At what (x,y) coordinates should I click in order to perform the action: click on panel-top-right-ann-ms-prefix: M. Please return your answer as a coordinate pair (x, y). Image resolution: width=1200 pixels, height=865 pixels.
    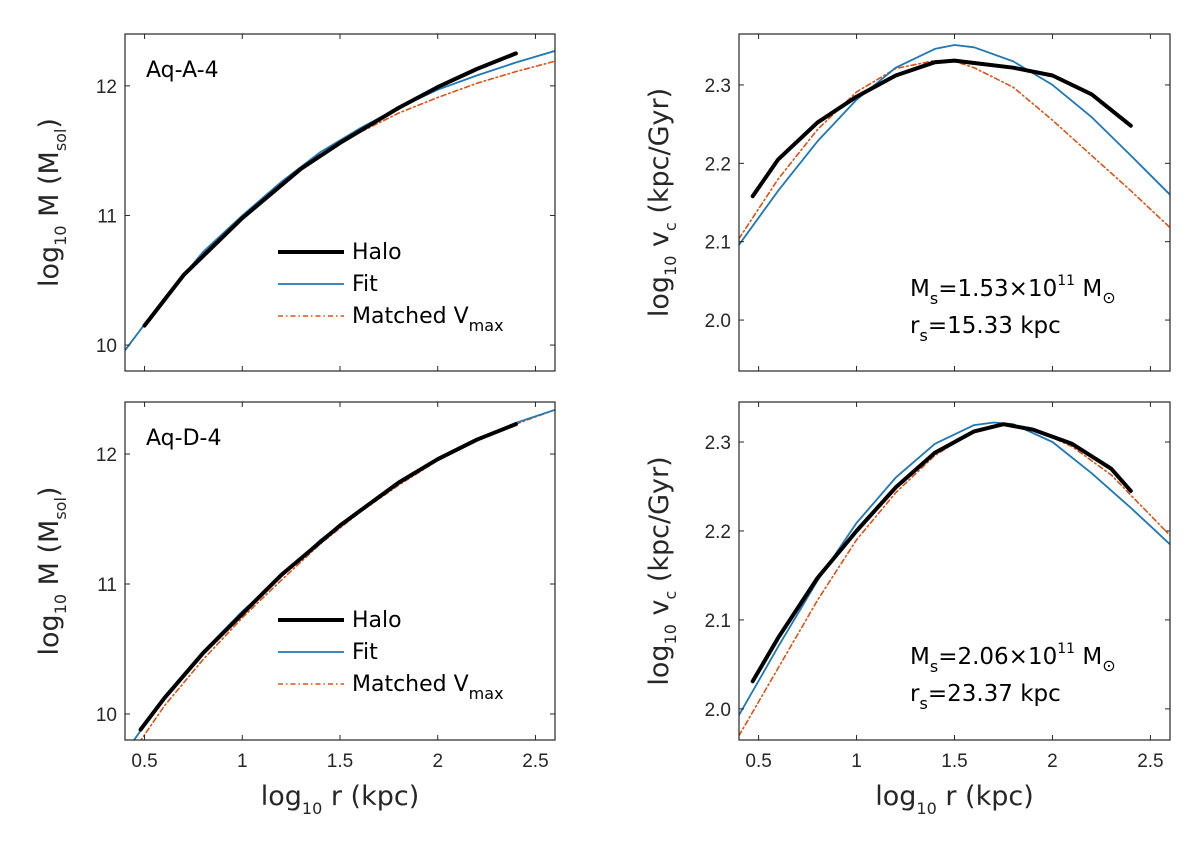
    Looking at the image, I should click on (920, 289).